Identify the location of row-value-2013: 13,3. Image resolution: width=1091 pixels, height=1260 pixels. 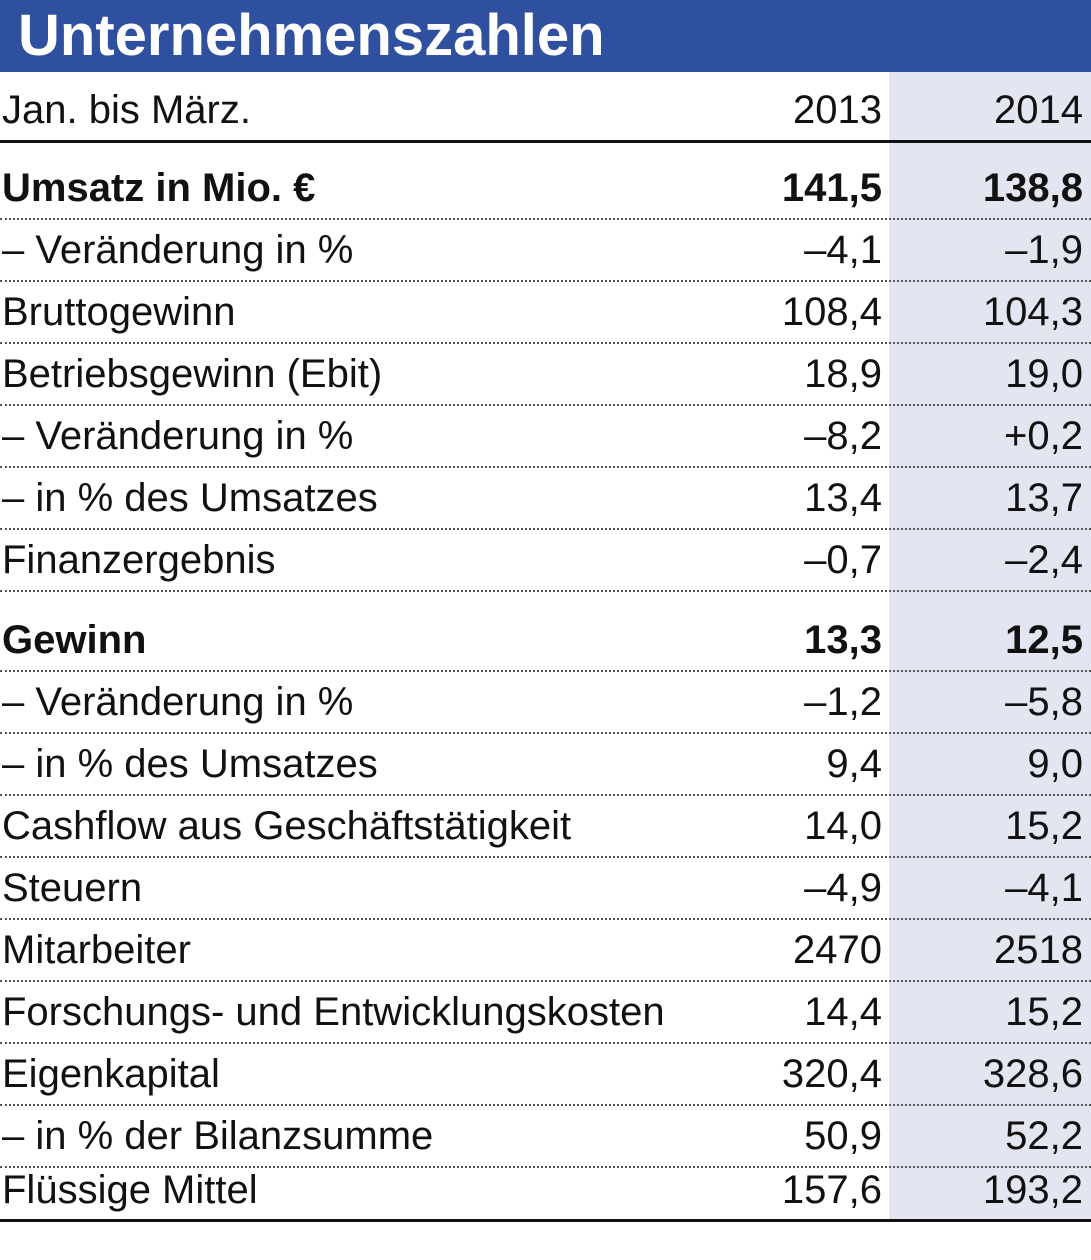
(843, 640).